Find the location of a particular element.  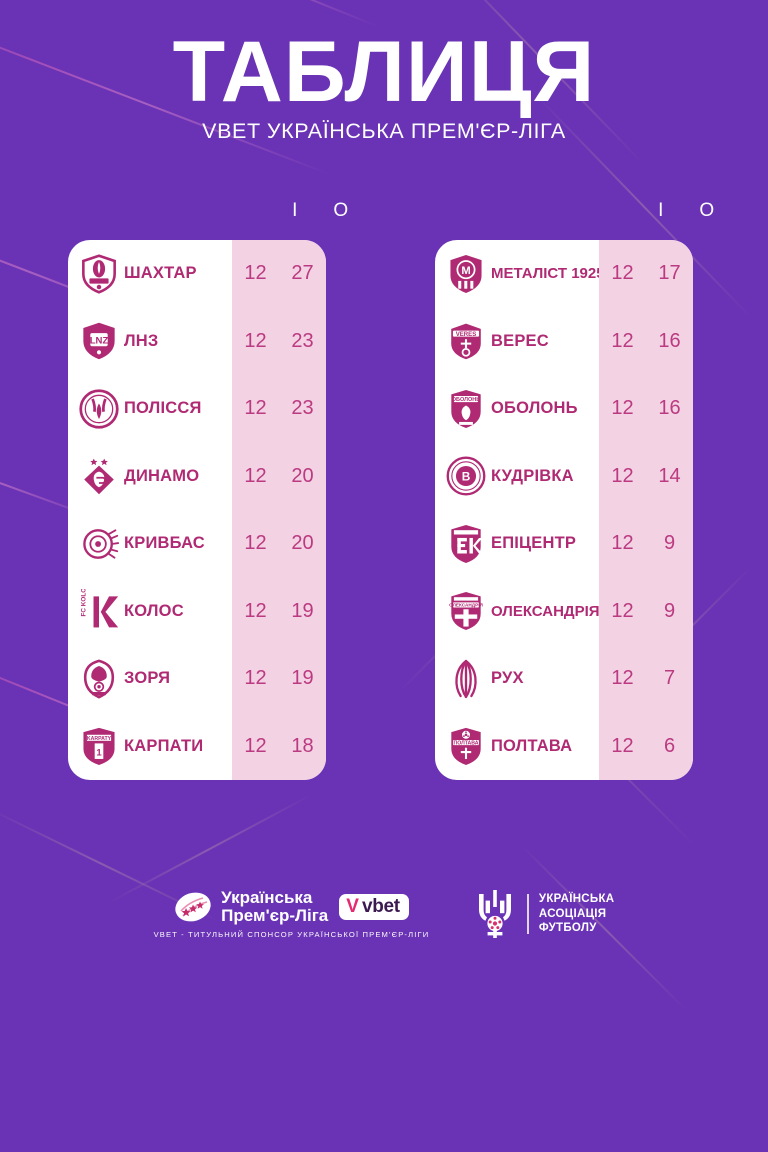

column-headers: І О І О is located at coordinates (384, 217).